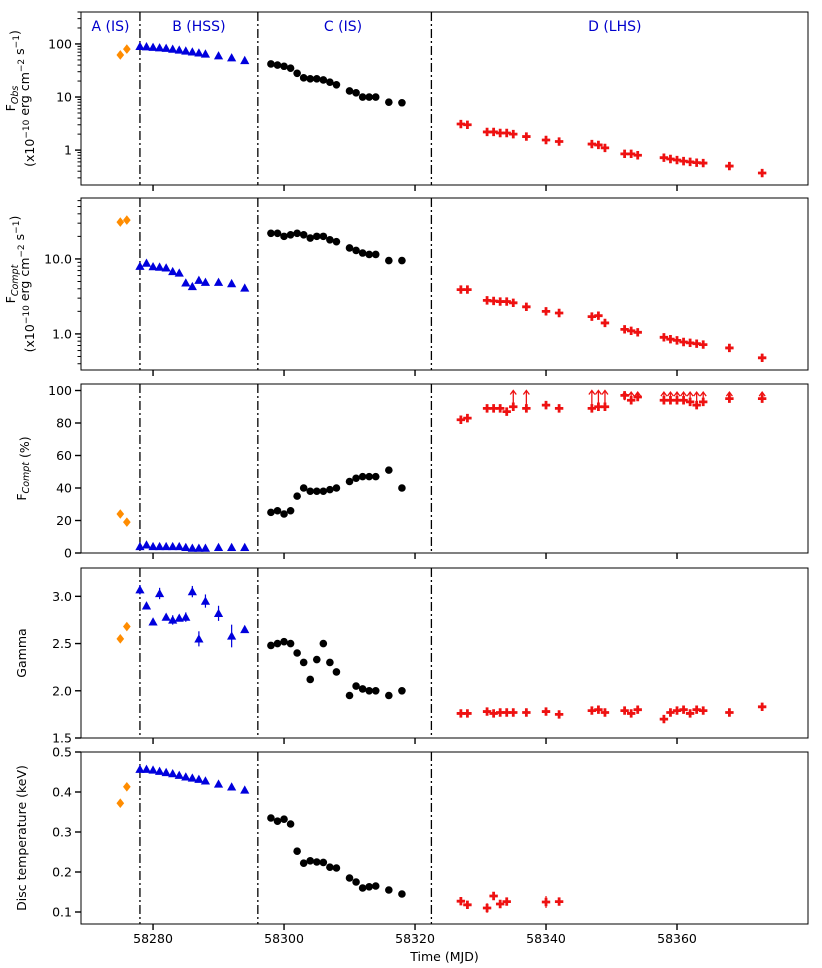 The width and height of the screenshot is (822, 968). I want to click on series-B, so click(192, 53).